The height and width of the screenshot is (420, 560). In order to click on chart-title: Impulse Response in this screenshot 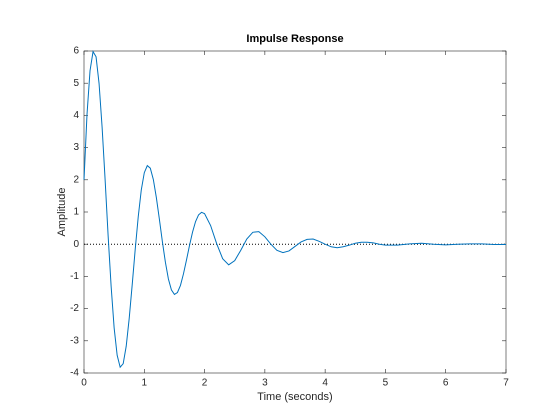, I will do `click(294, 39)`.